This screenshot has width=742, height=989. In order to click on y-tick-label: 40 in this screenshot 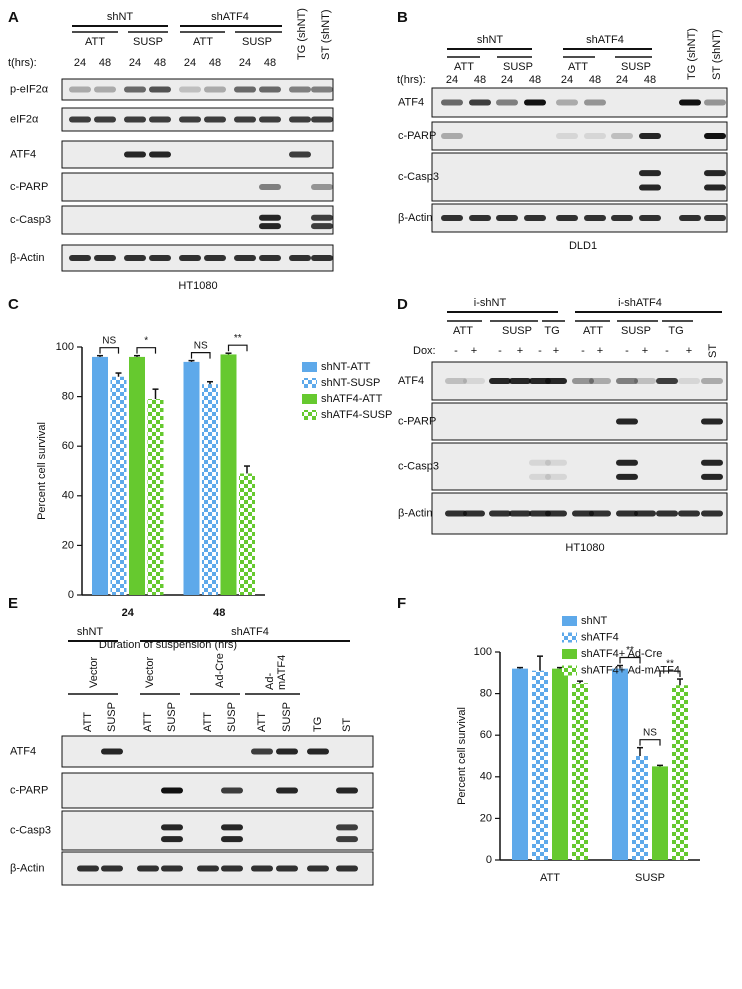, I will do `click(486, 777)`.